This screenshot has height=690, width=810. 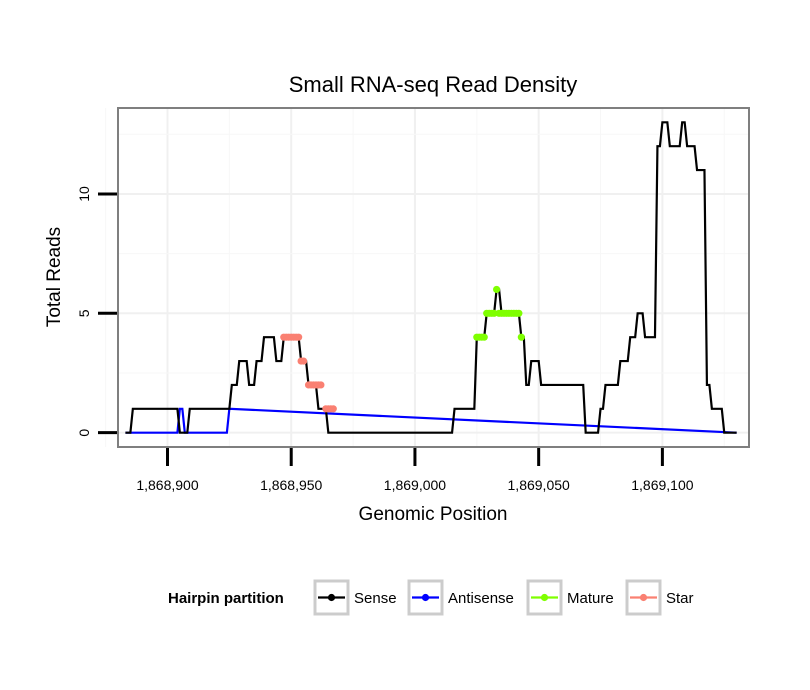 What do you see at coordinates (662, 485) in the screenshot?
I see `x-tick-label: 1,869,100` at bounding box center [662, 485].